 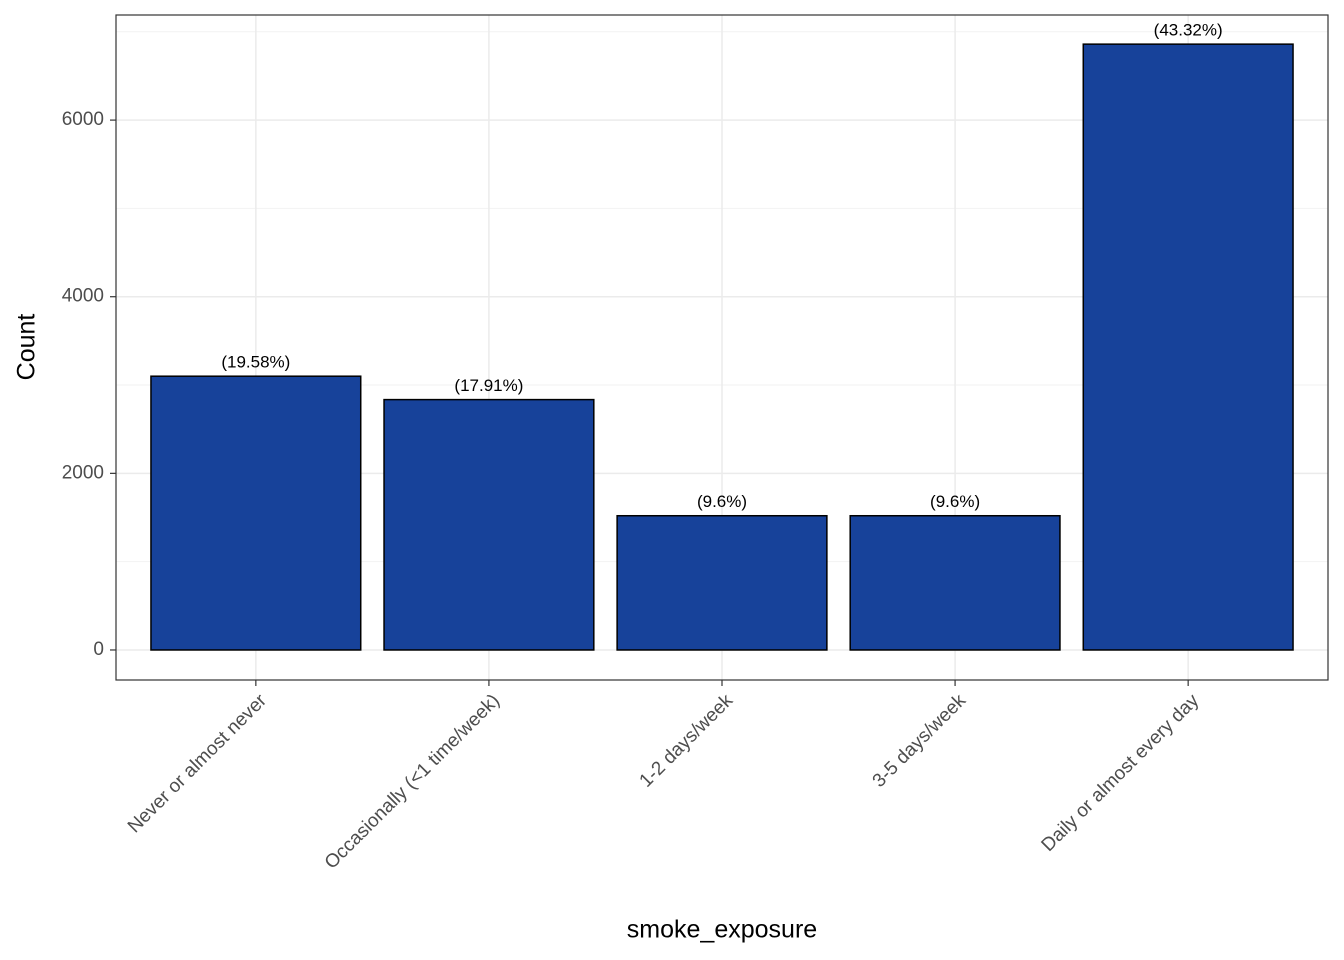 I want to click on y-tick-label: 0, so click(x=98, y=649).